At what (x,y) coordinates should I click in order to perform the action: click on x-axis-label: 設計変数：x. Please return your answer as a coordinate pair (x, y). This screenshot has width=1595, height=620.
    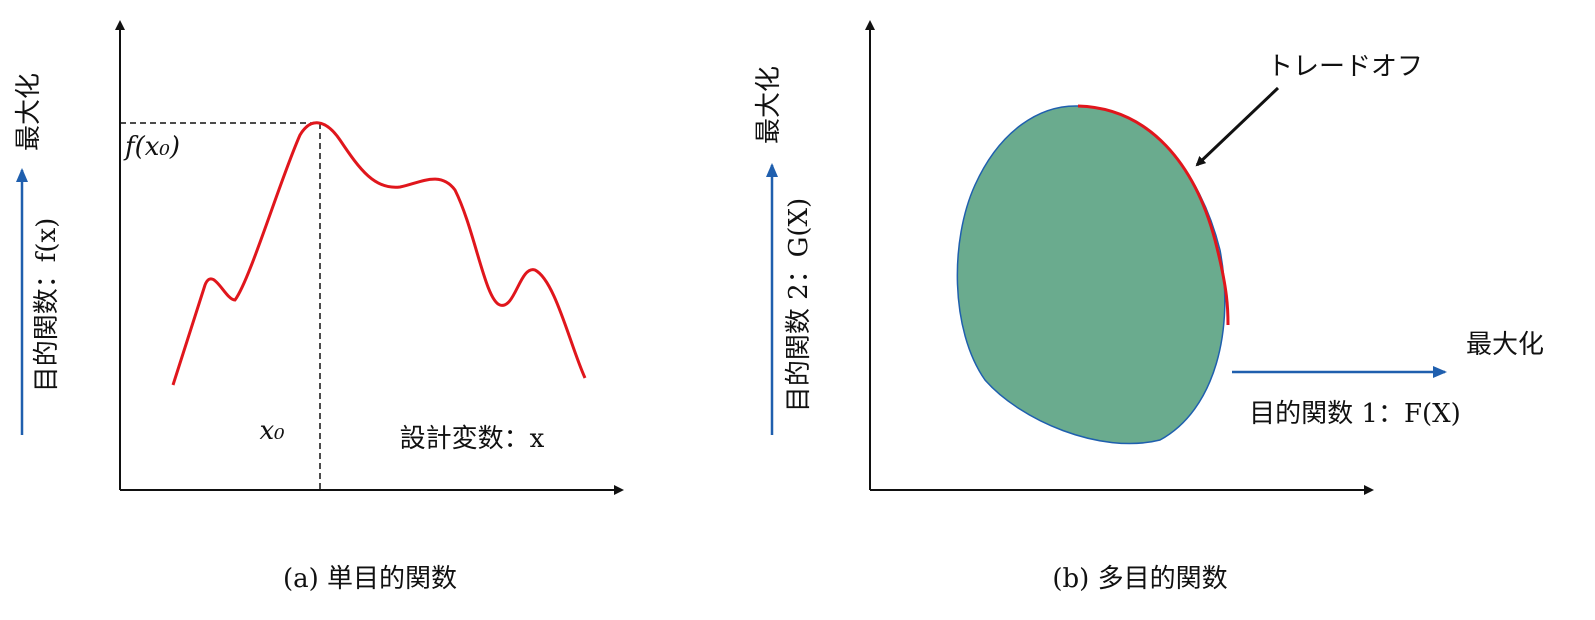
    Looking at the image, I should click on (472, 439).